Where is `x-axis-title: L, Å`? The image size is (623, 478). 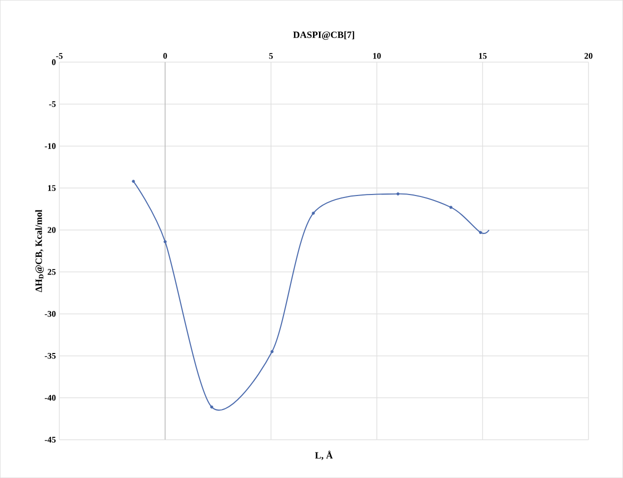
x-axis-title: L, Å is located at coordinates (324, 455).